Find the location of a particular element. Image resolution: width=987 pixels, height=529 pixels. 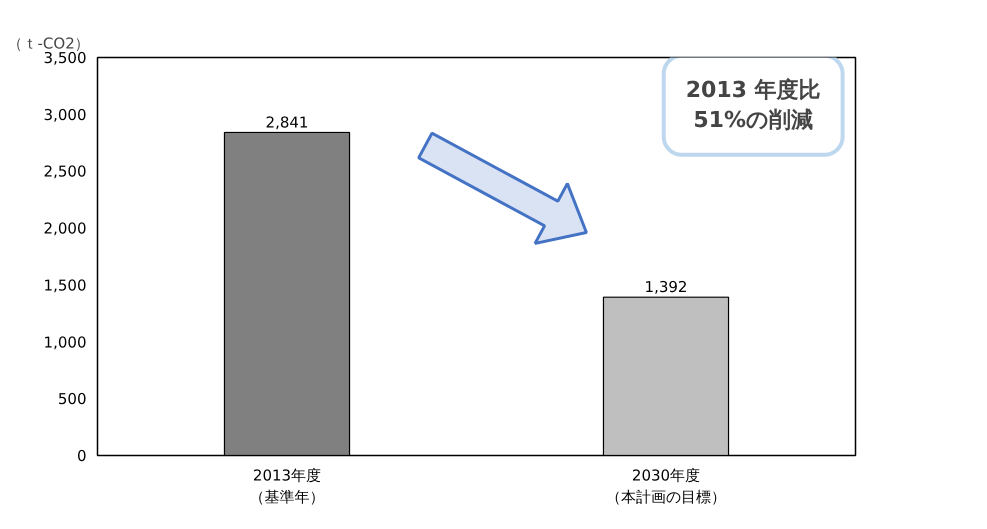

annotation: 2013 年度比 51%の削減 is located at coordinates (753, 104).